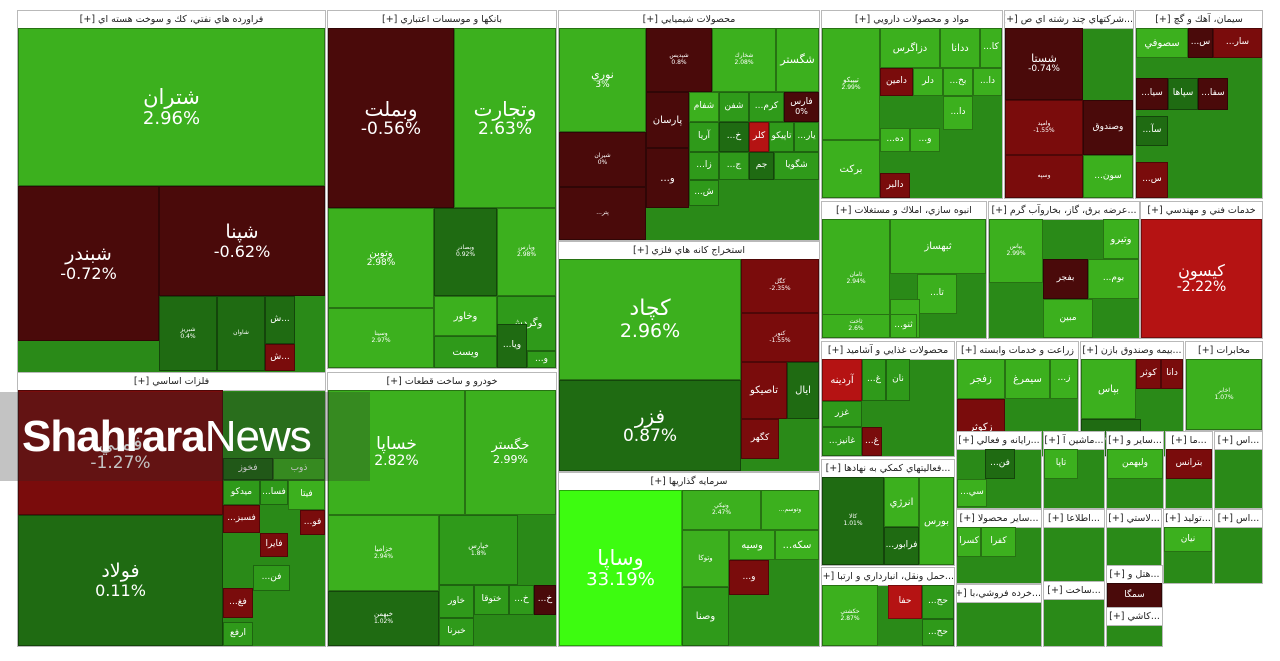 This screenshot has height=661, width=1280. What do you see at coordinates (1113, 279) in the screenshot?
I see `stock-tile: ...بوم` at bounding box center [1113, 279].